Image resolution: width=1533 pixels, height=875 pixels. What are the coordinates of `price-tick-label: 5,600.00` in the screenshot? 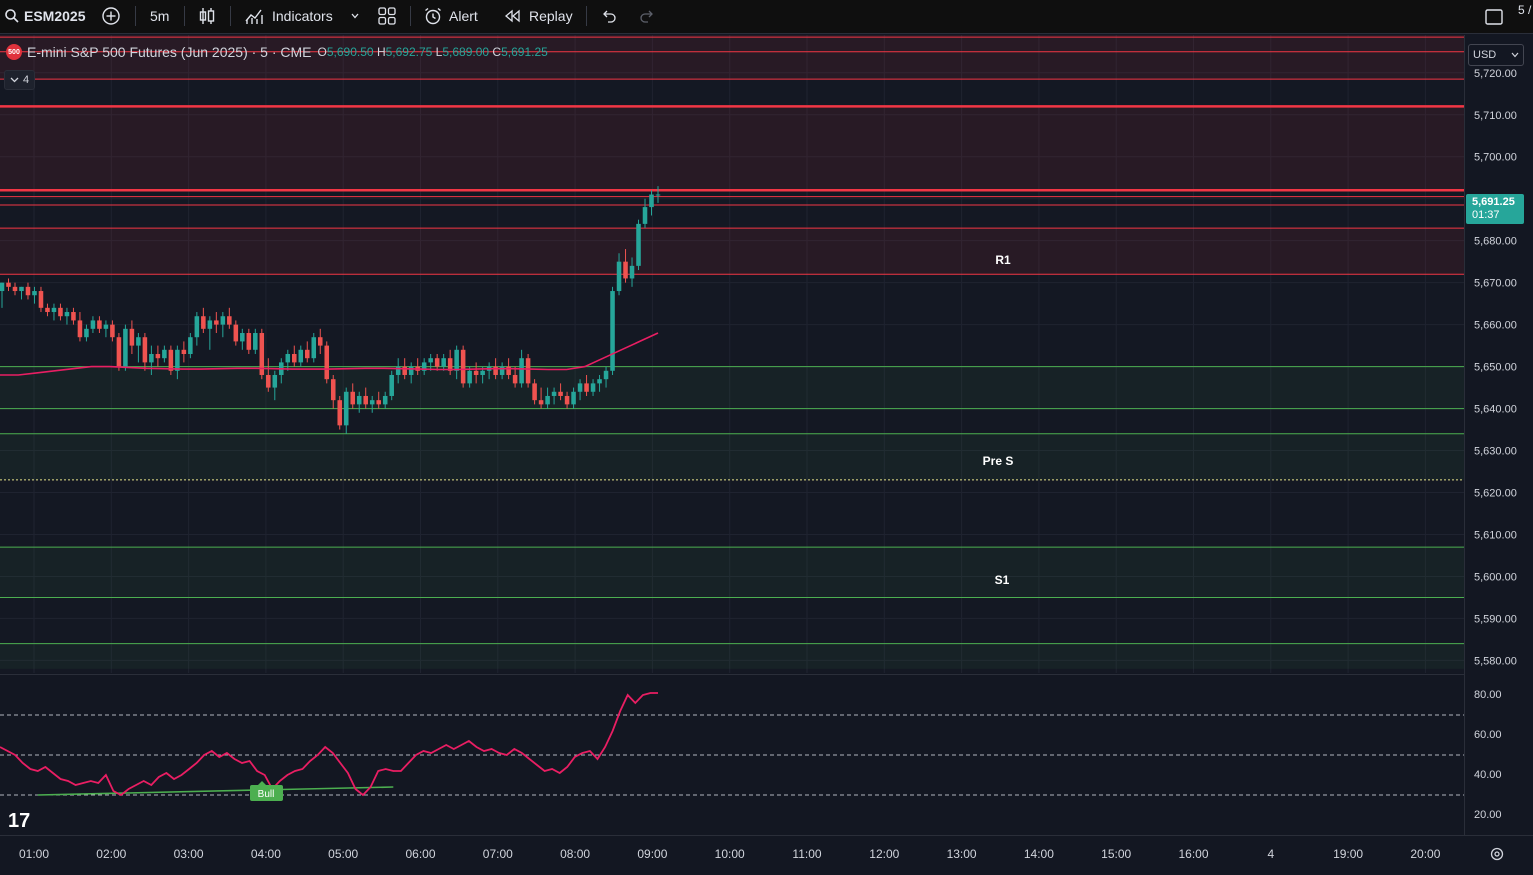 It's located at (1495, 577).